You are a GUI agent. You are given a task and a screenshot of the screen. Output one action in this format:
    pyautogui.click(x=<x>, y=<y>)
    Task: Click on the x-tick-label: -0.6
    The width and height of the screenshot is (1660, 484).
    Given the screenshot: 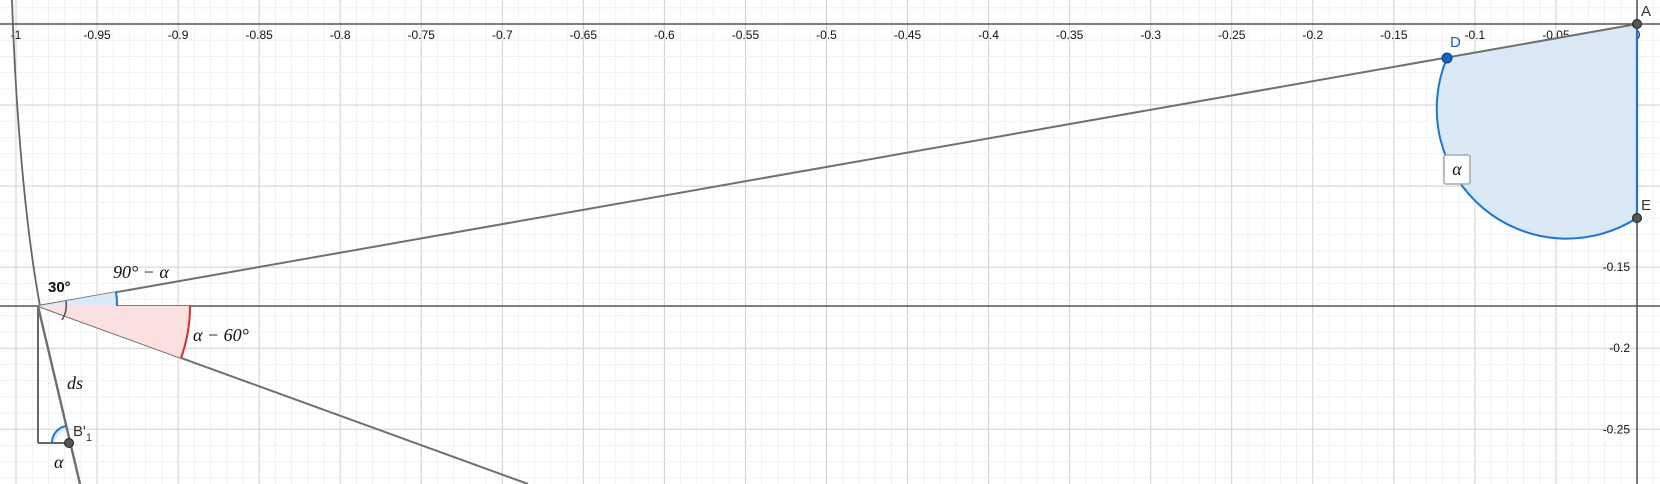 What is the action you would take?
    pyautogui.click(x=664, y=35)
    